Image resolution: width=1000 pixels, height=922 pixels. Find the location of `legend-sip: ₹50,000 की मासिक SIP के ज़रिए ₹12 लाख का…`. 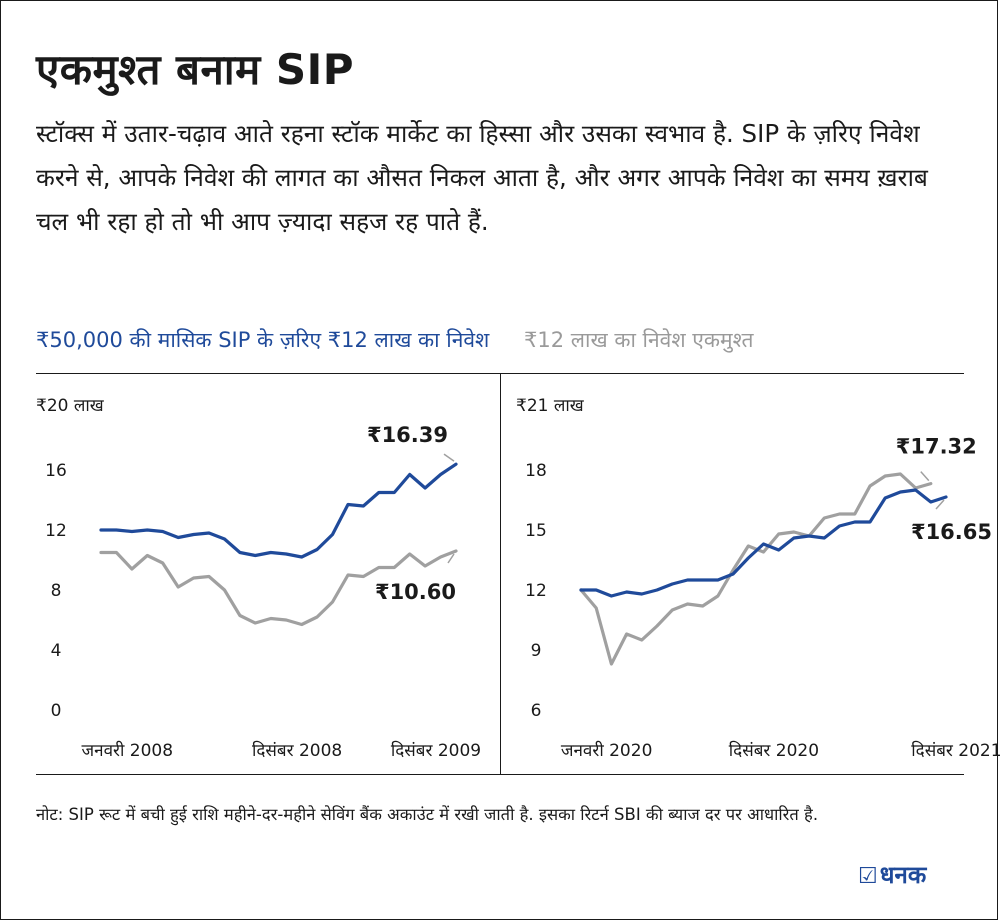

legend-sip: ₹50,000 की मासिक SIP के ज़रिए ₹12 लाख का… is located at coordinates (263, 340).